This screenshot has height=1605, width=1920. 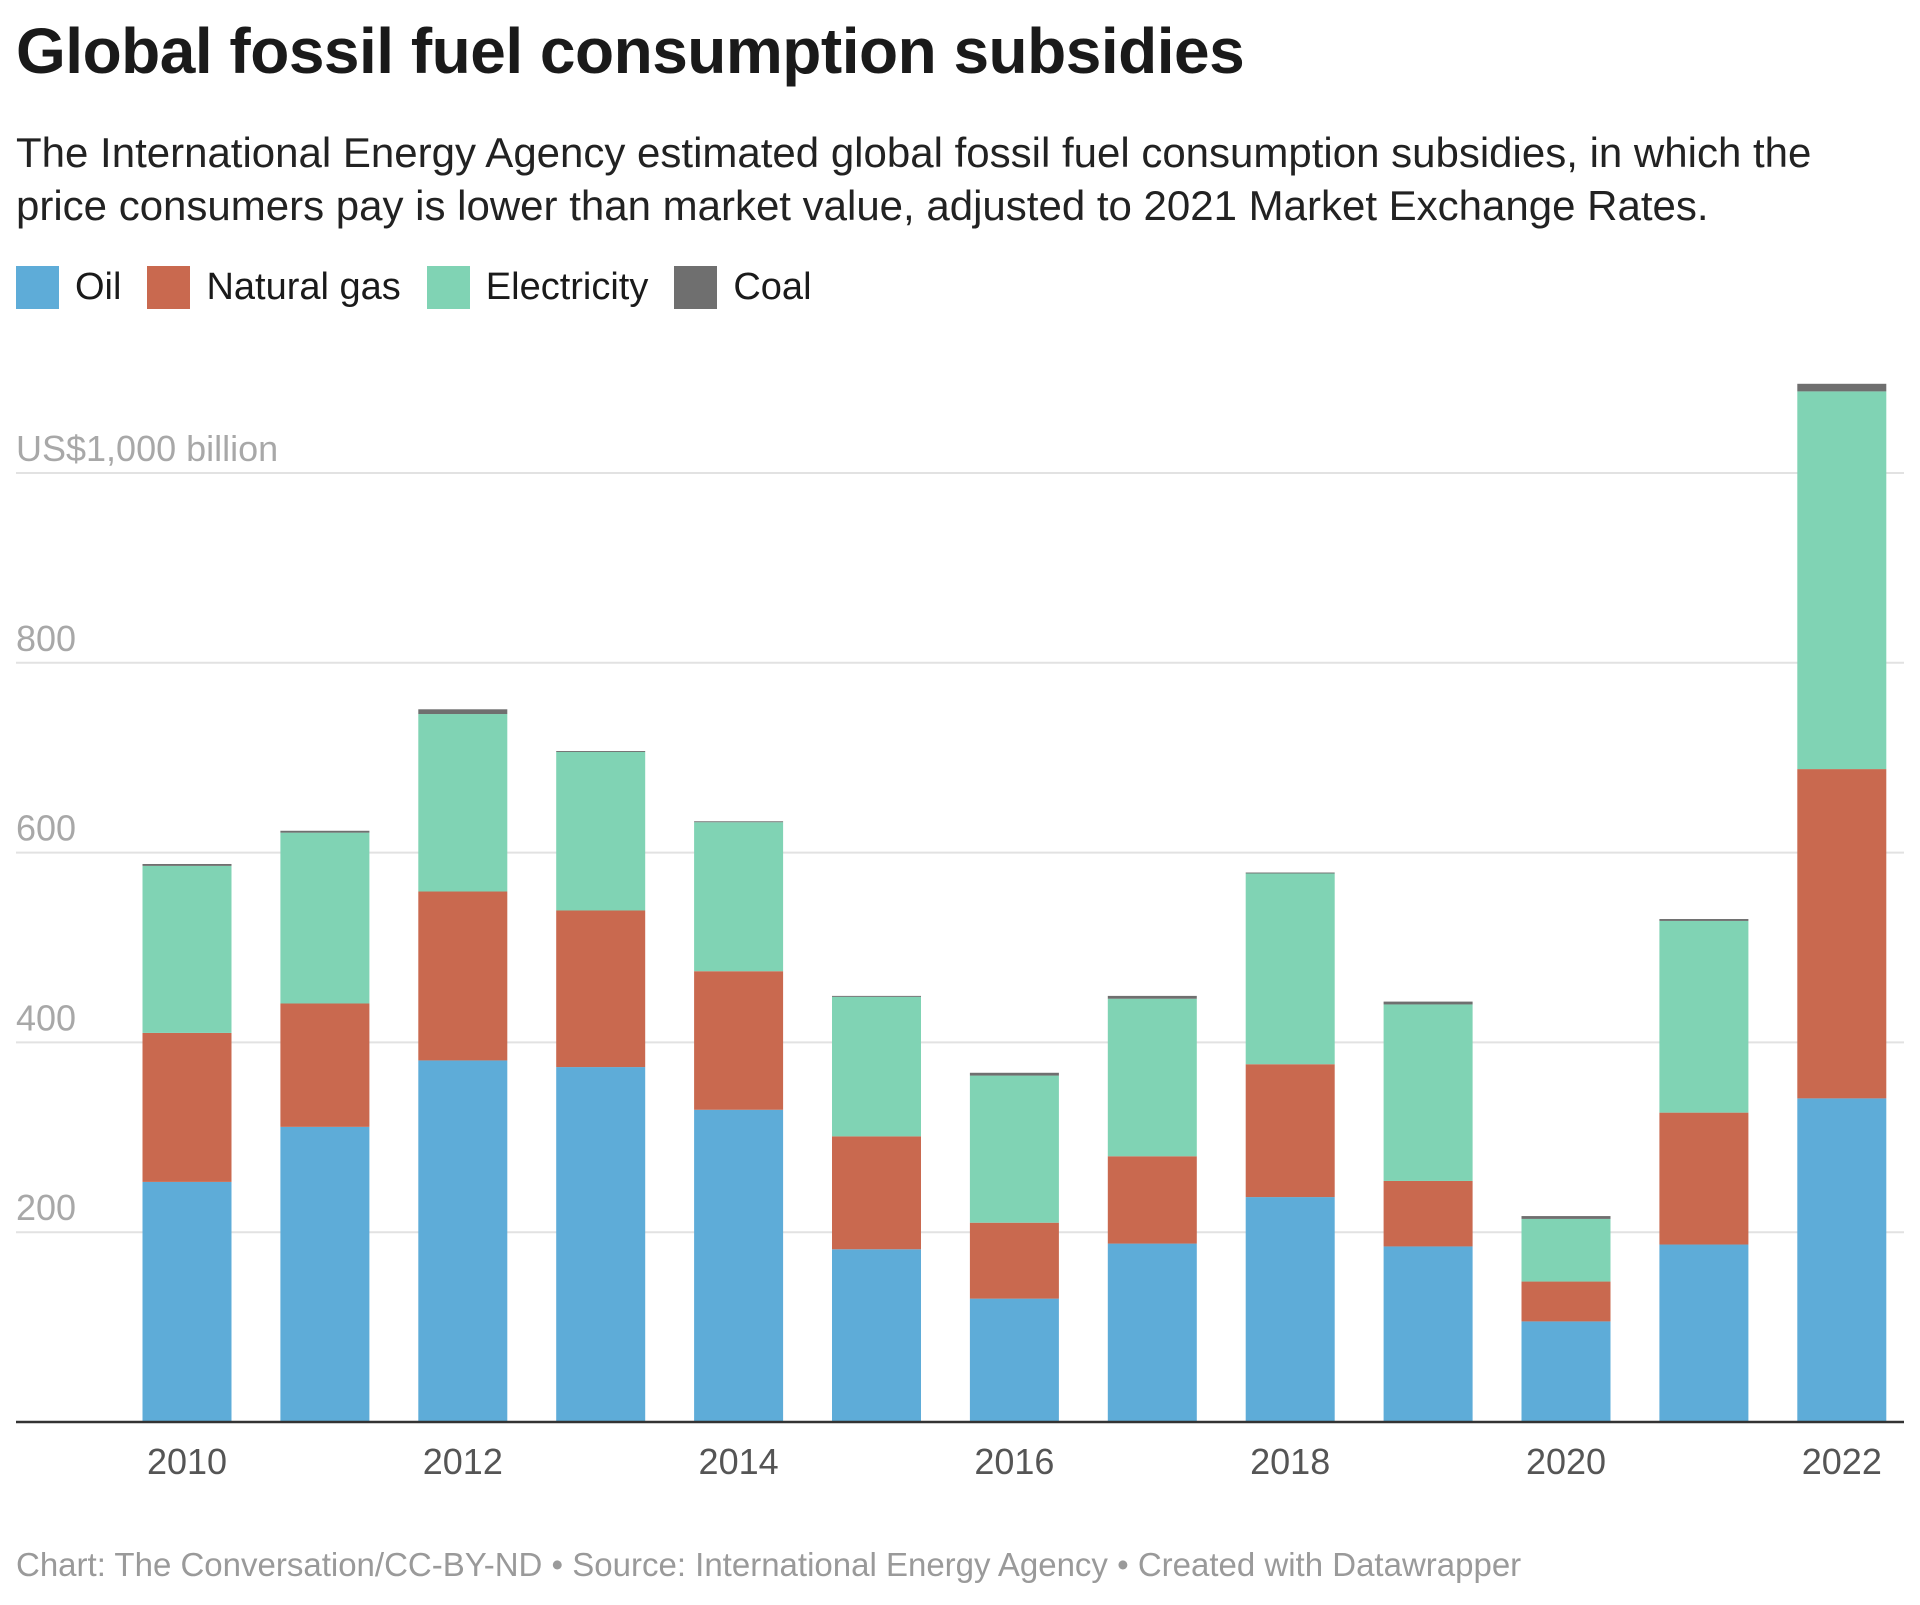 What do you see at coordinates (739, 1040) in the screenshot?
I see `bar-segment-natural-gas-2014` at bounding box center [739, 1040].